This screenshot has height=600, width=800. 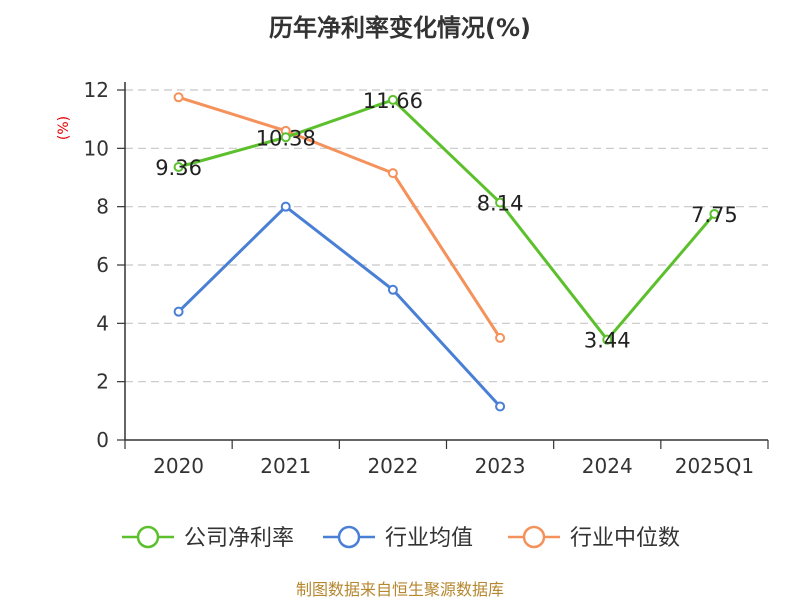 What do you see at coordinates (102, 440) in the screenshot?
I see `y-tick-label: 0` at bounding box center [102, 440].